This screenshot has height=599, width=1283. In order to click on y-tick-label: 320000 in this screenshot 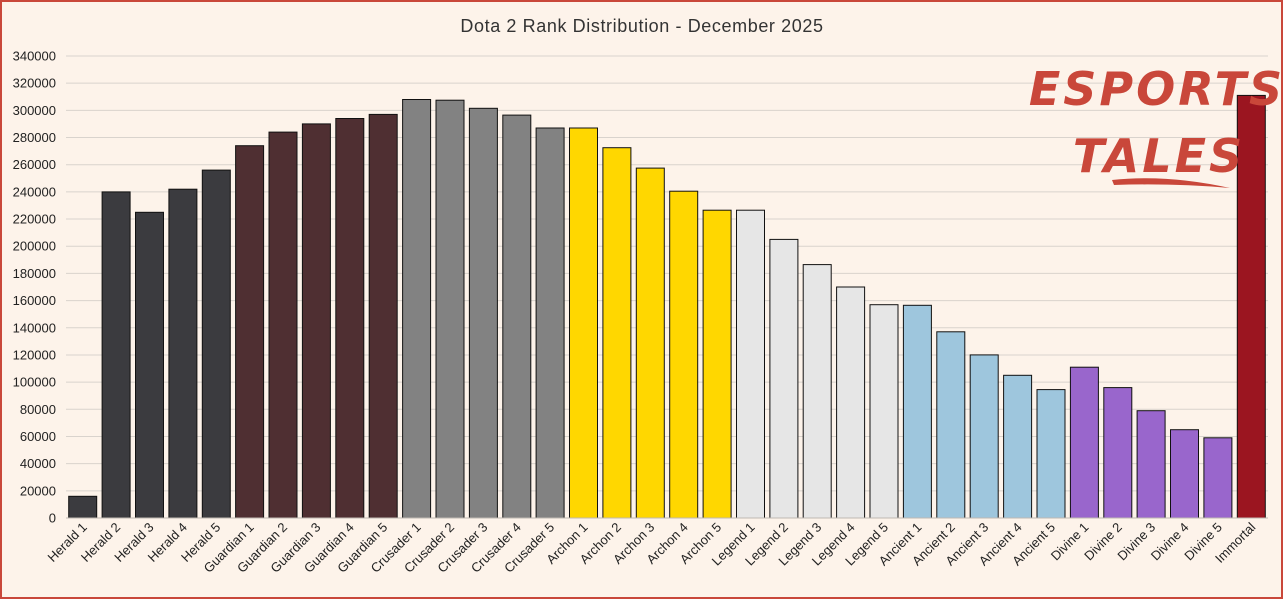, I will do `click(34, 83)`.